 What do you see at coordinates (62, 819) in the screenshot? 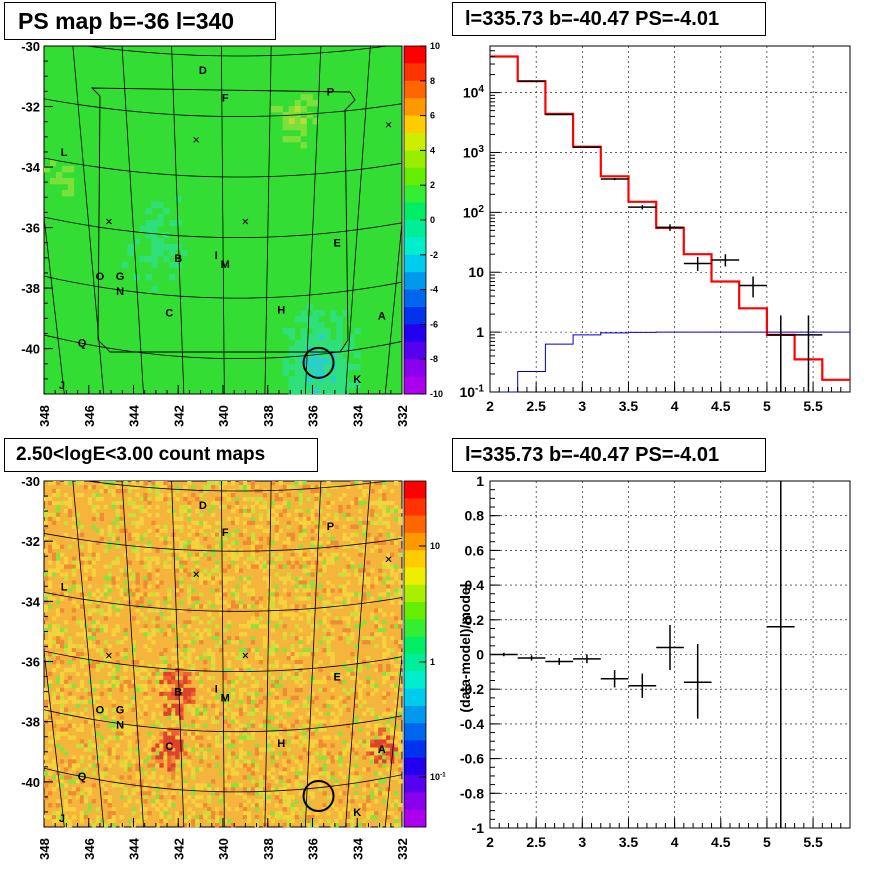
I see `source-label-J: J` at bounding box center [62, 819].